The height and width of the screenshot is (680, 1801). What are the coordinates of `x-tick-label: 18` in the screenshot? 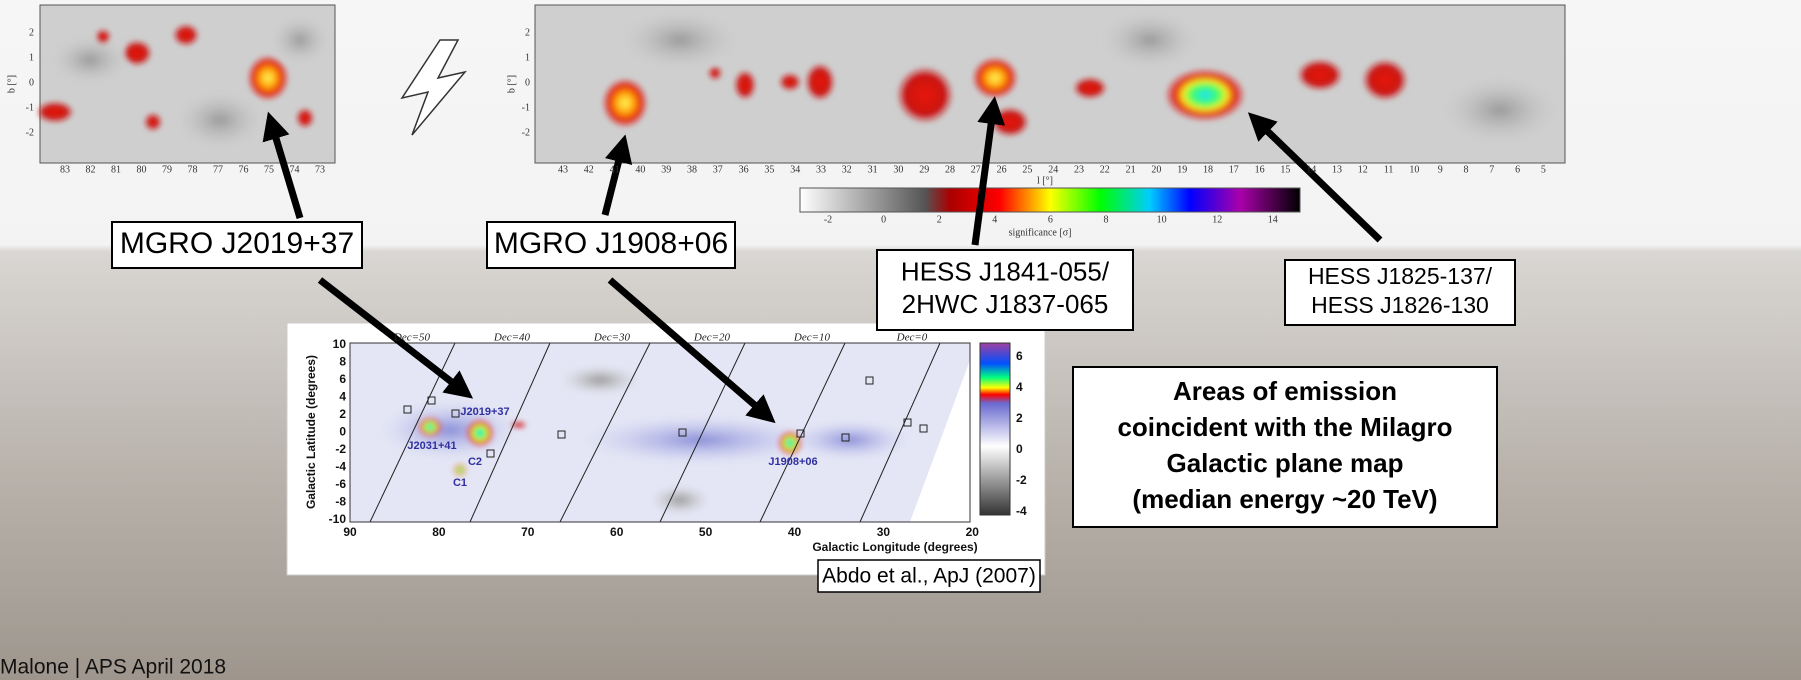 It's located at (1208, 169).